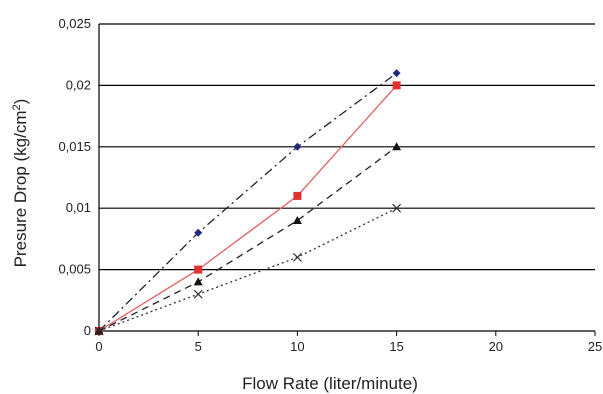 This screenshot has width=603, height=394. I want to click on y-axis-title-superscript: 2, so click(17, 107).